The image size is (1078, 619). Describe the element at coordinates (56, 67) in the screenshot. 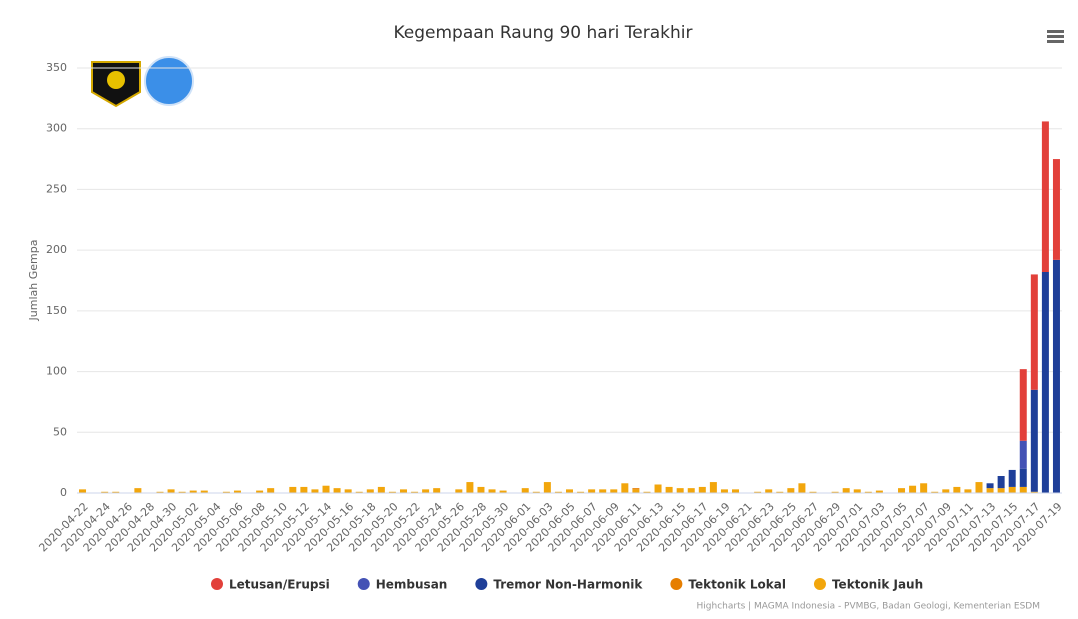

I see `y-tick-label: 350` at that location.